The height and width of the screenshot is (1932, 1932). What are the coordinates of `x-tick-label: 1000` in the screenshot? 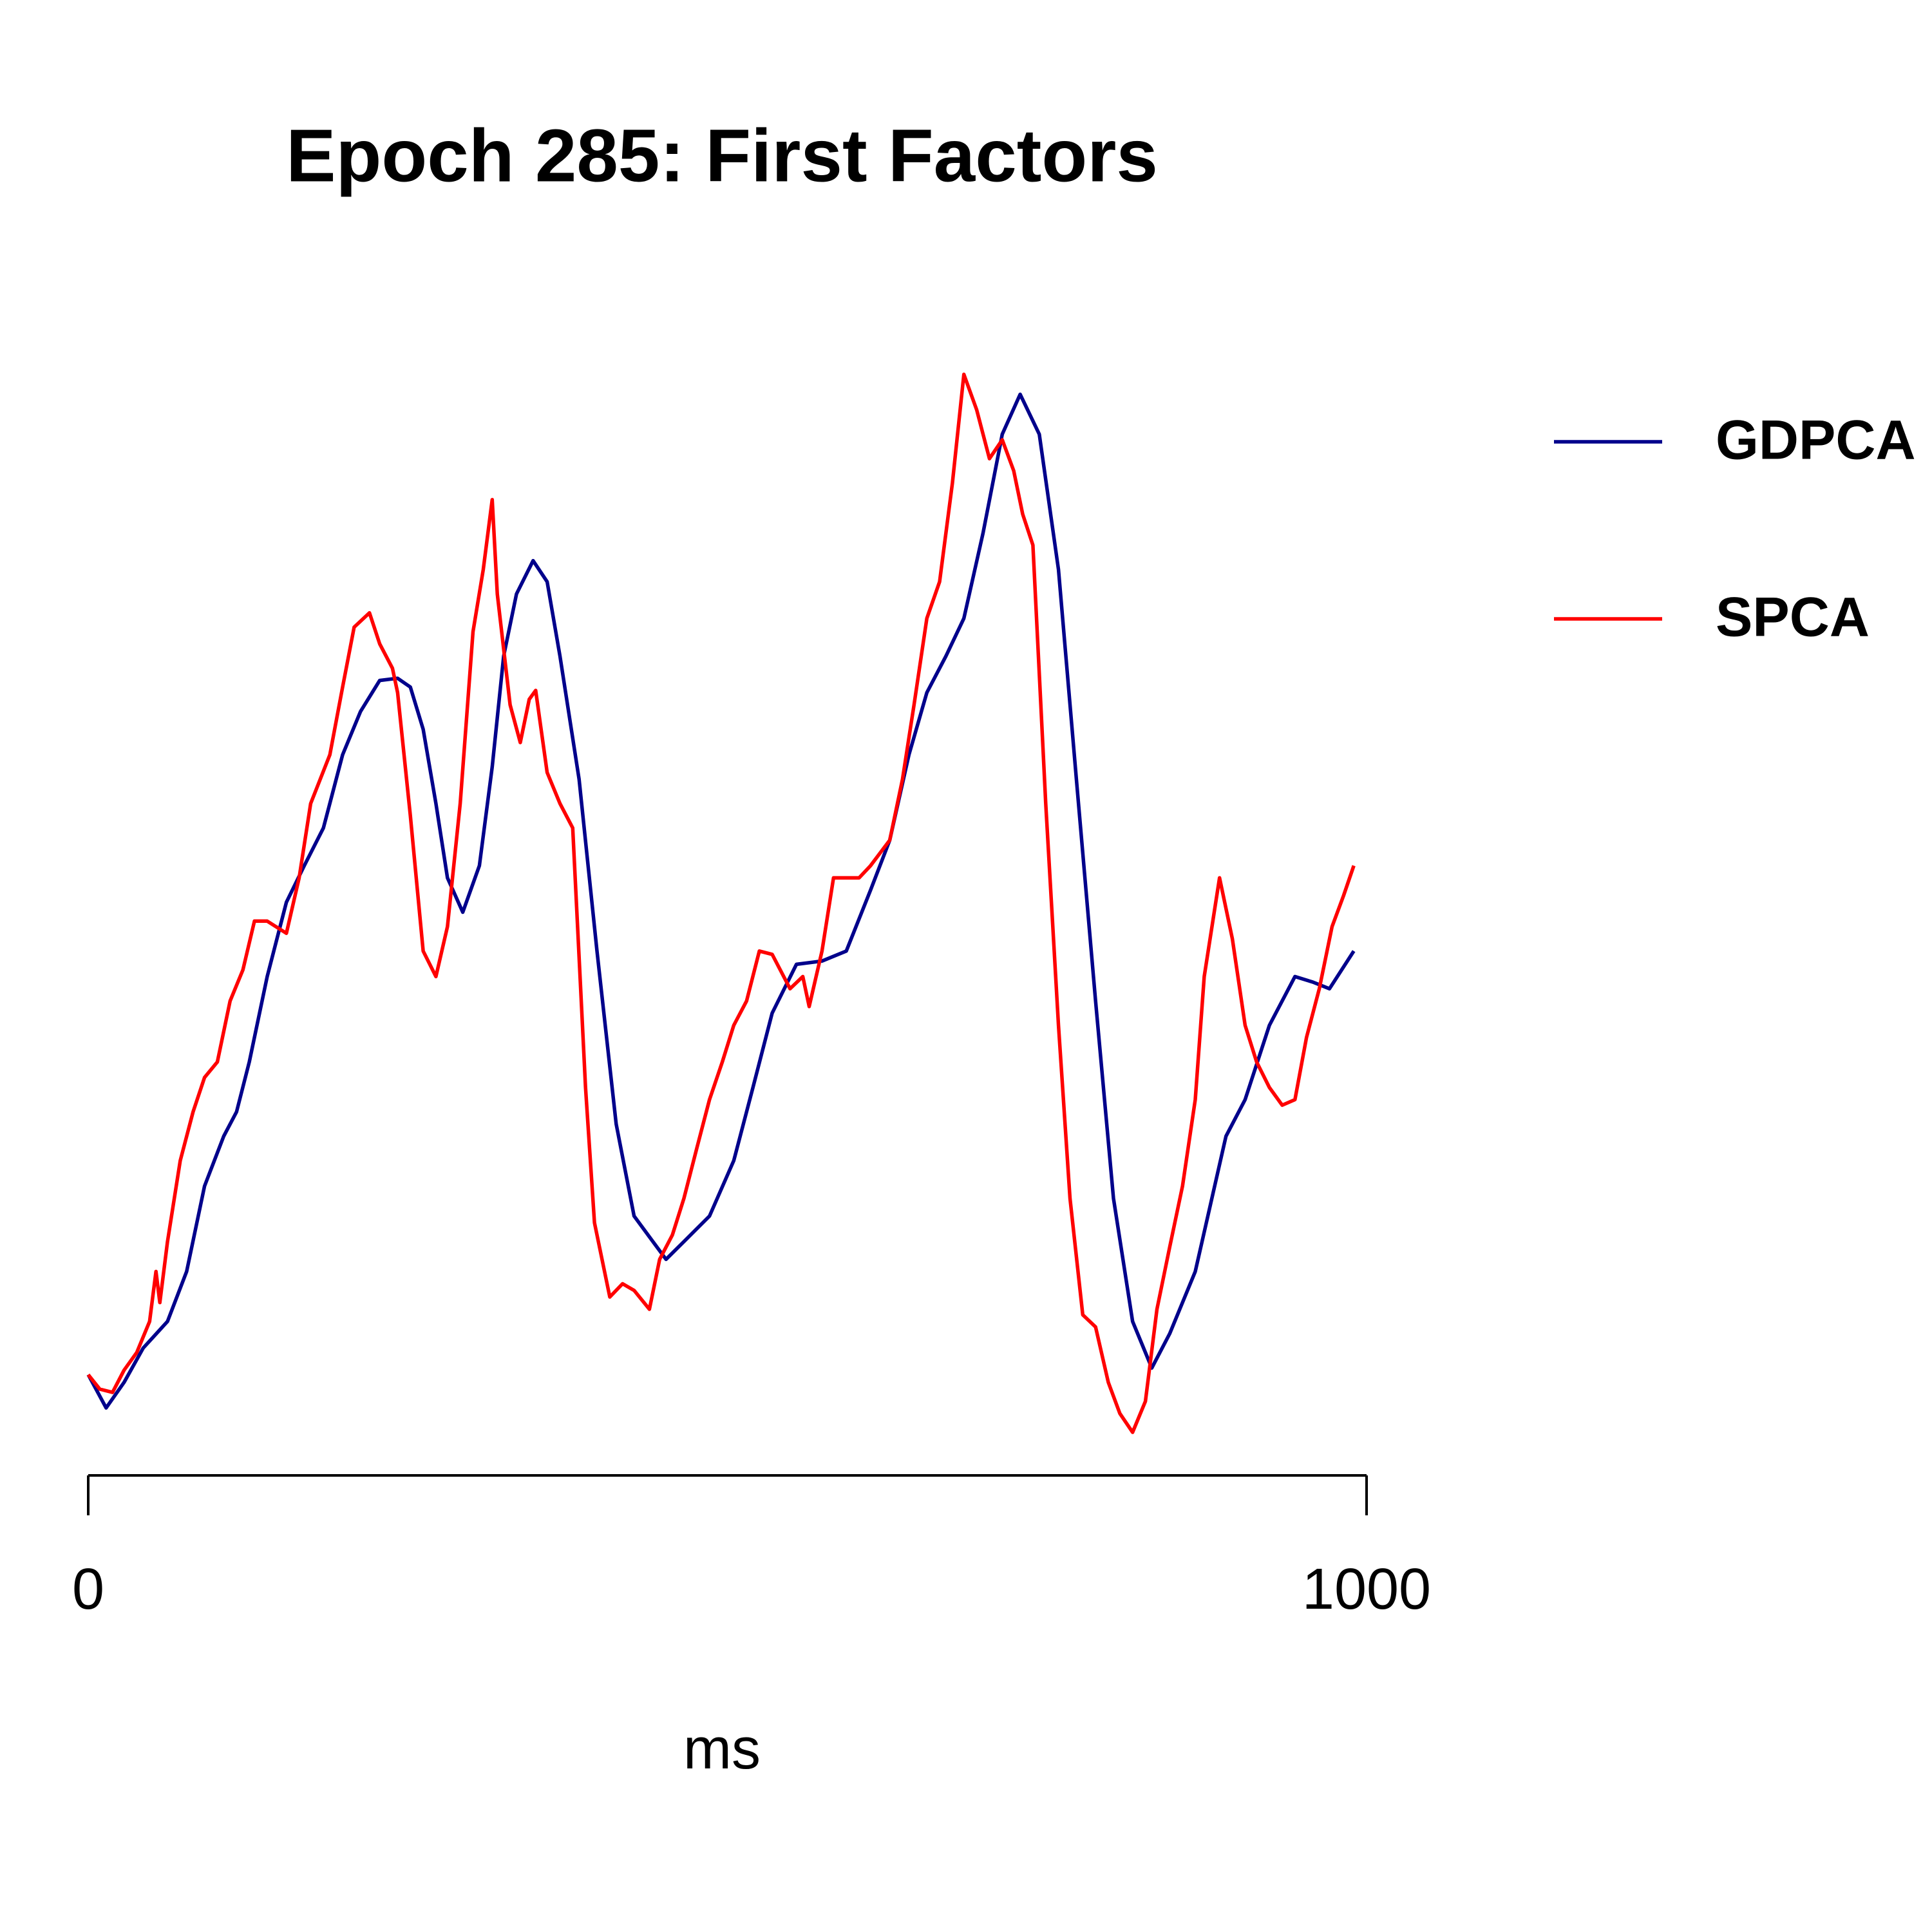 It's located at (1366, 1589).